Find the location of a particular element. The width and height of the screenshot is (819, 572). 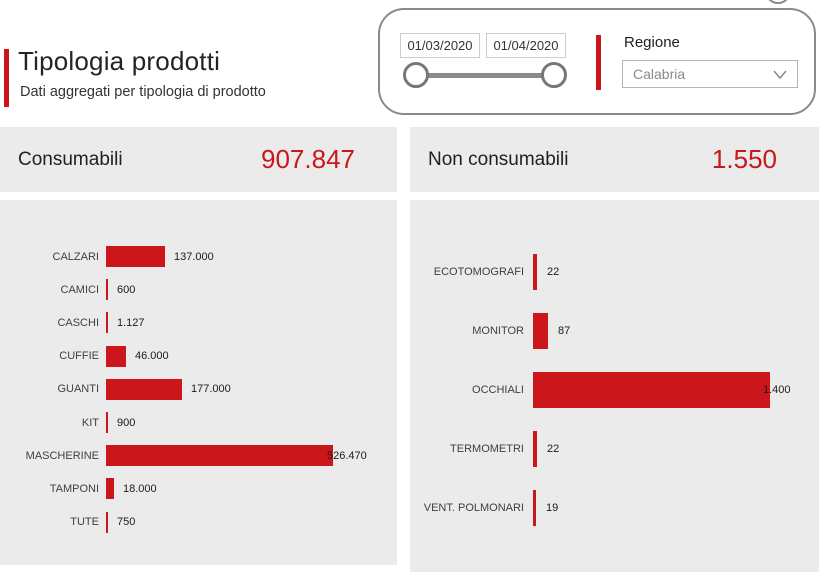

category-label: KIT is located at coordinates (90, 422).